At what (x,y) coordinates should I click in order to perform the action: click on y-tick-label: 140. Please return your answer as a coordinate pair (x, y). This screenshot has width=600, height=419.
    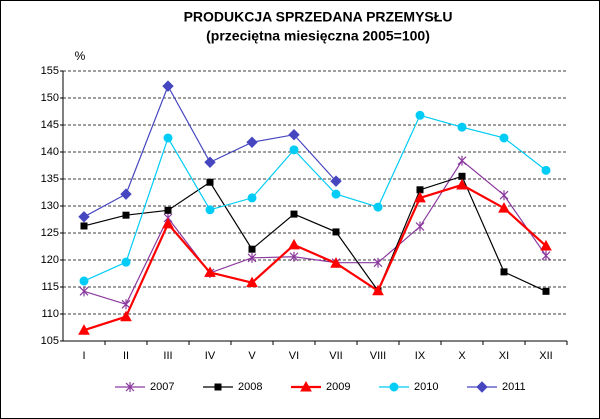
    Looking at the image, I should click on (50, 152).